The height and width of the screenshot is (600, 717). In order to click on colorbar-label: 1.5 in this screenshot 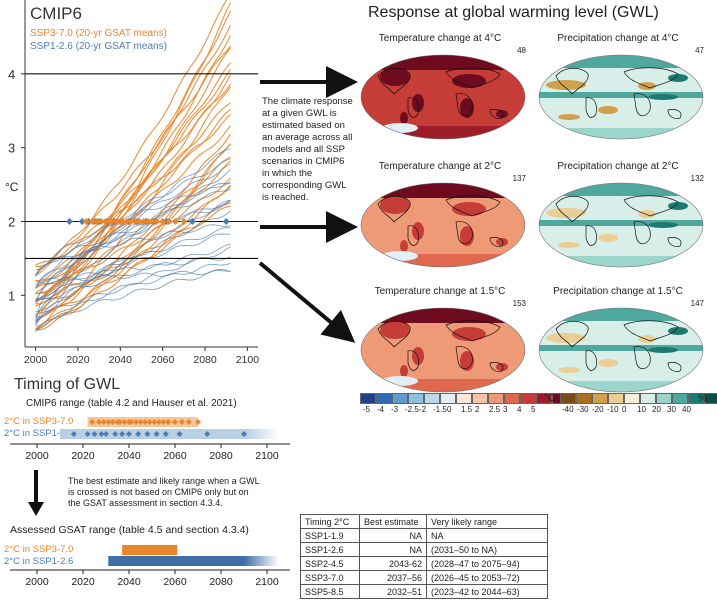, I will do `click(467, 409)`.